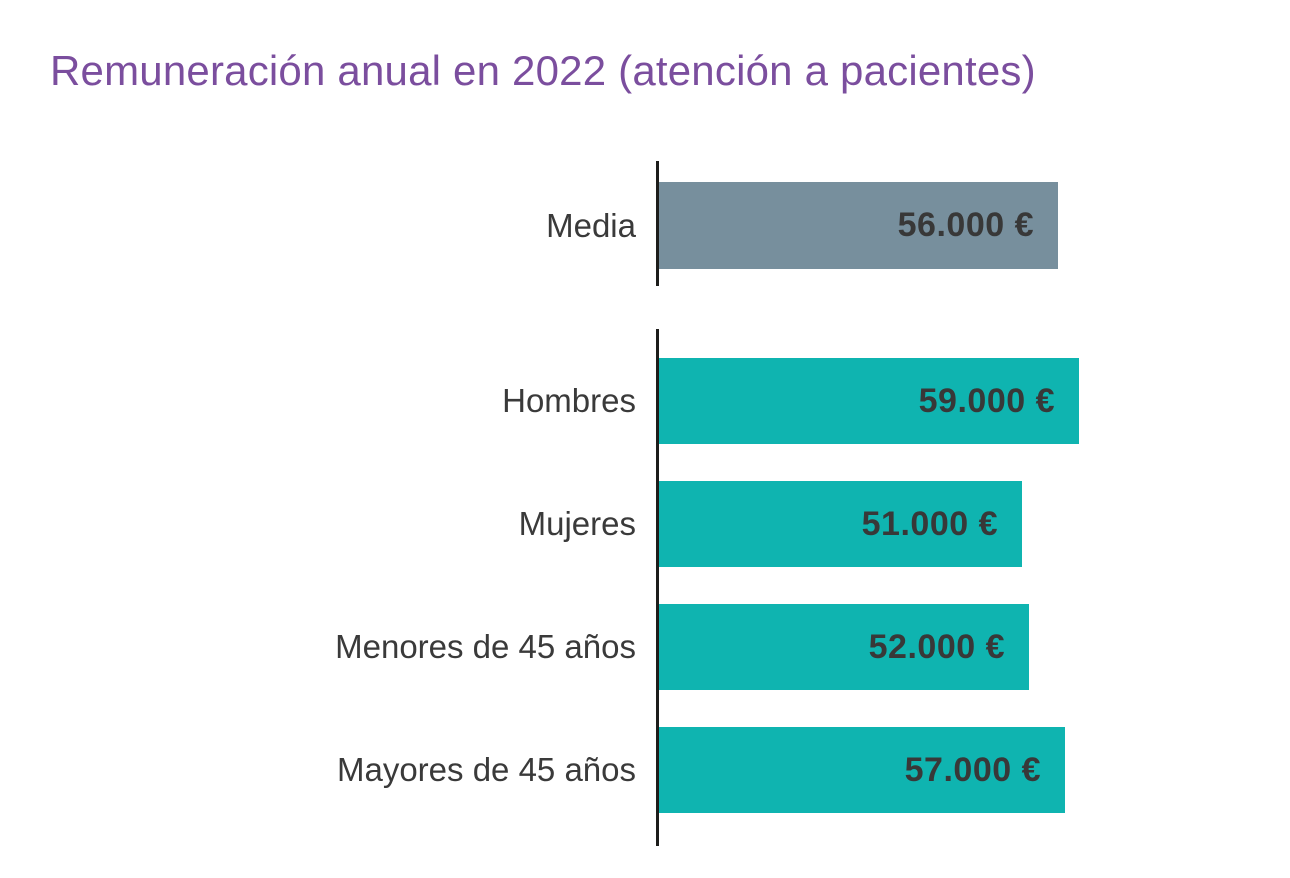  Describe the element at coordinates (869, 401) in the screenshot. I see `bar: 59.000 €` at that location.